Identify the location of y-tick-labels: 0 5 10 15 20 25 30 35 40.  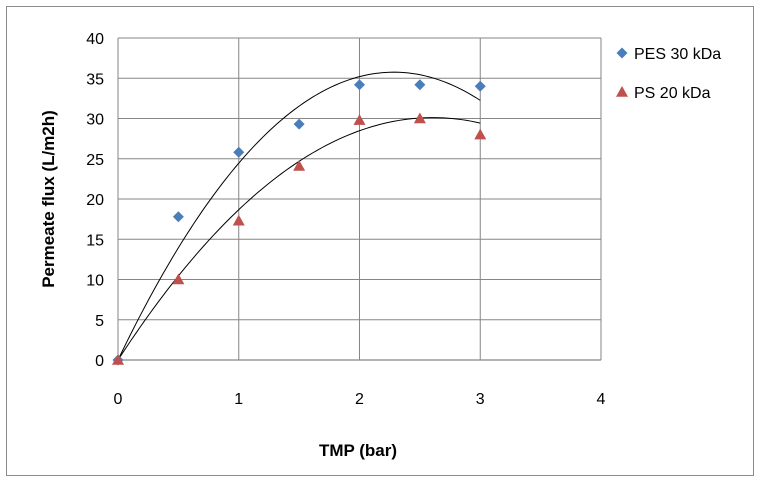
(95, 200).